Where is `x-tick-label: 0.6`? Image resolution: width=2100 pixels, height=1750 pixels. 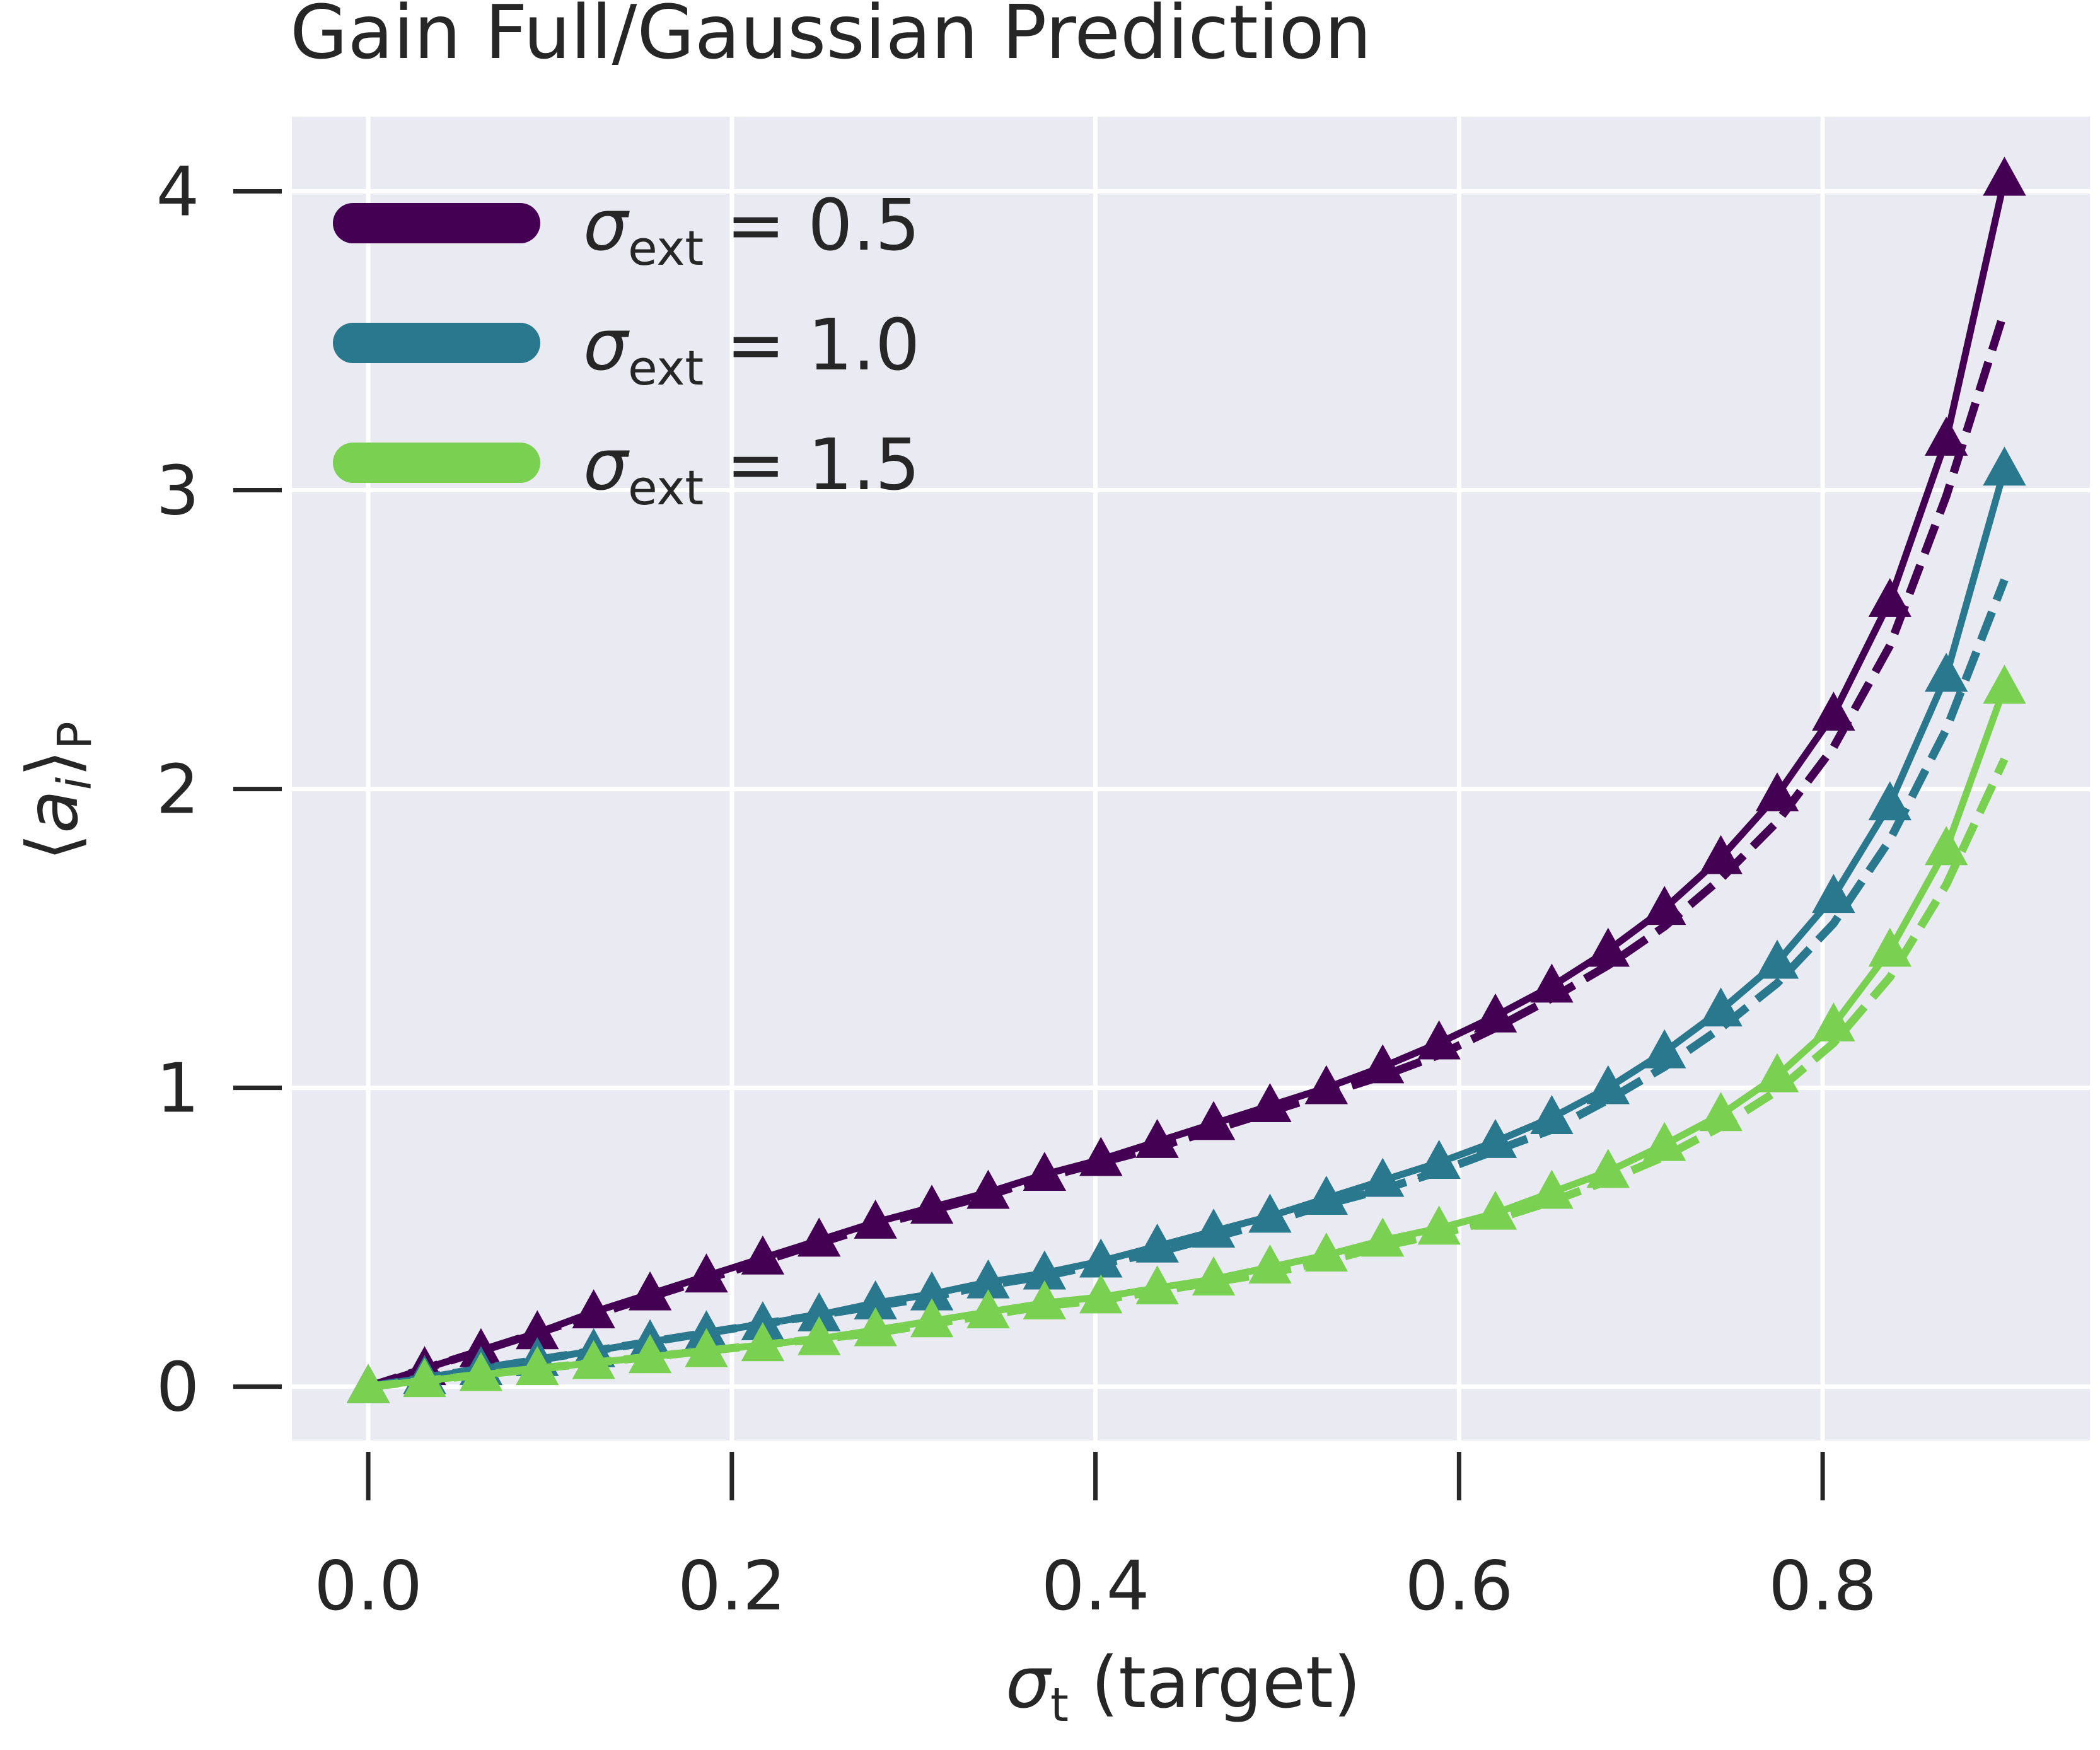 x-tick-label: 0.6 is located at coordinates (1459, 1586).